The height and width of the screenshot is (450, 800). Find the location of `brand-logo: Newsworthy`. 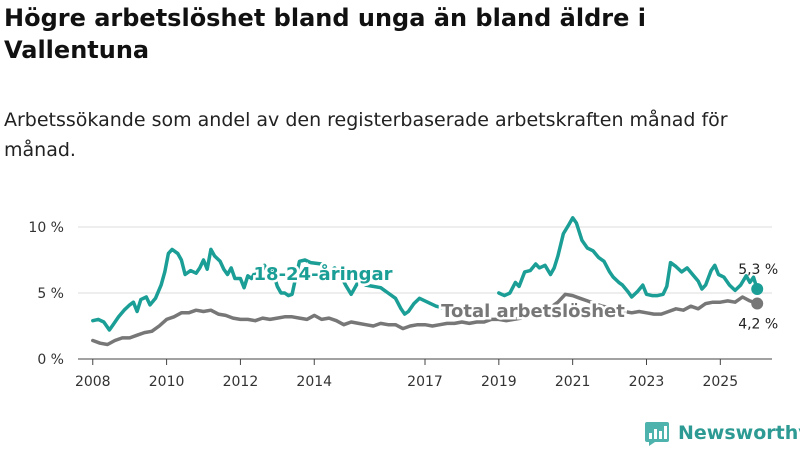

brand-logo: Newsworthy is located at coordinates (722, 433).